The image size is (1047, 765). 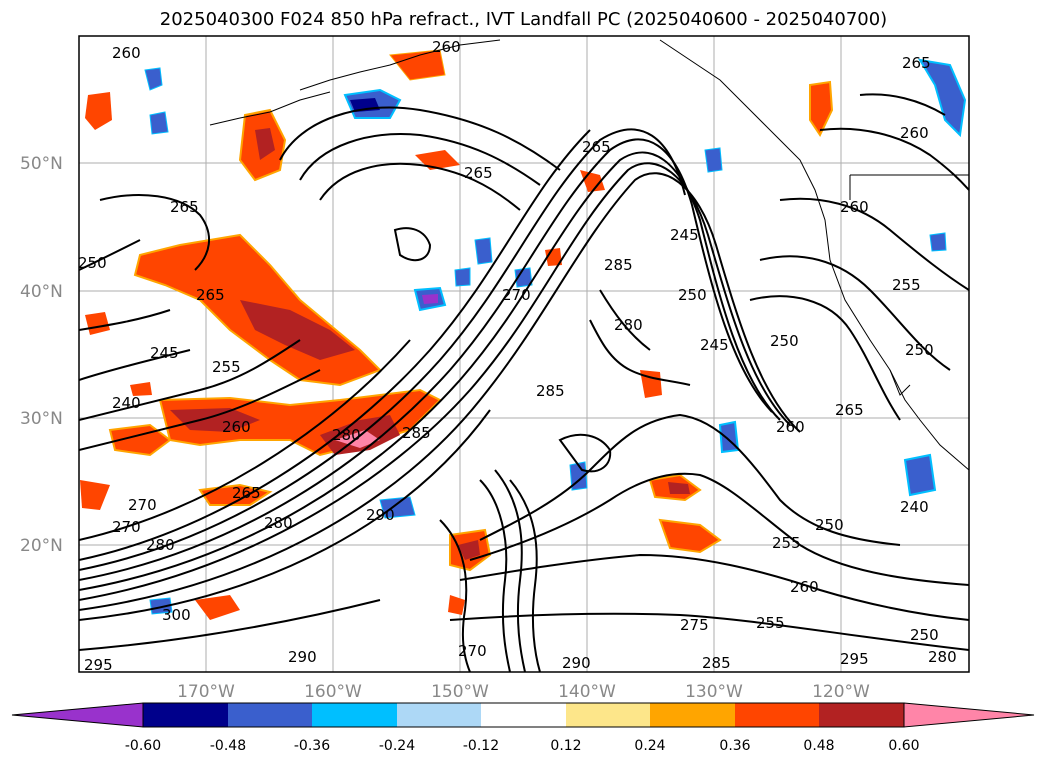 What do you see at coordinates (841, 692) in the screenshot?
I see `longitude-label: 120°W` at bounding box center [841, 692].